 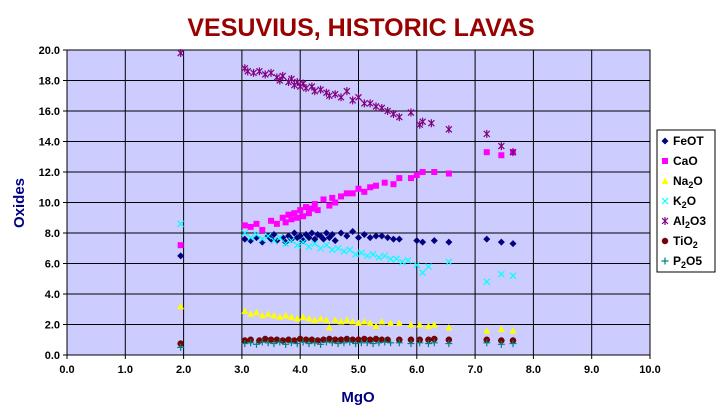 I want to click on legend-item-al2o3: Al2O3, so click(x=683, y=222).